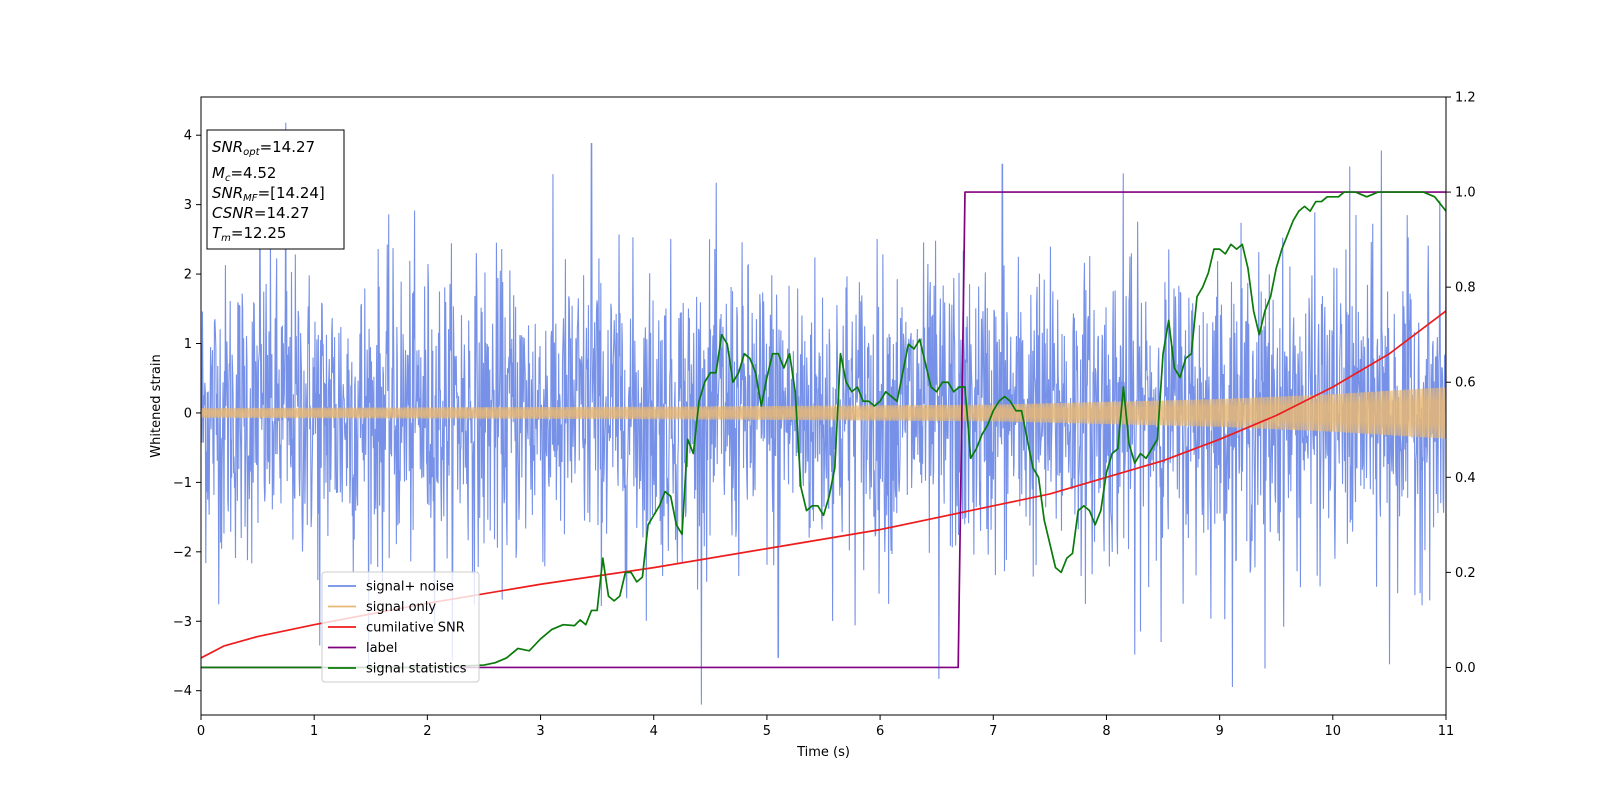 The image size is (1600, 800). Describe the element at coordinates (182, 691) in the screenshot. I see `y-tick-label: −4` at that location.